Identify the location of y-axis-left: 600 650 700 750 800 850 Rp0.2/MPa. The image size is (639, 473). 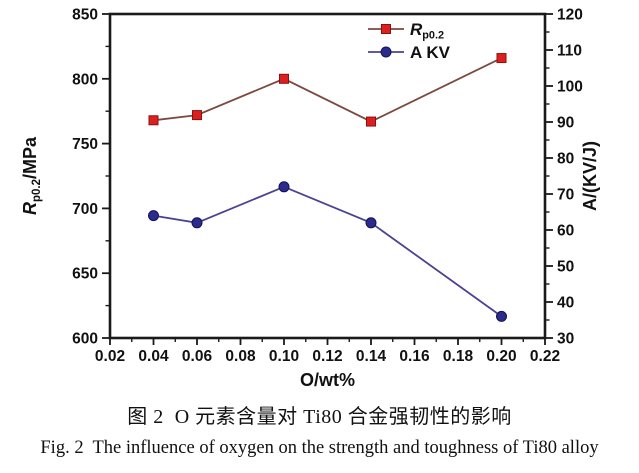
(65, 177).